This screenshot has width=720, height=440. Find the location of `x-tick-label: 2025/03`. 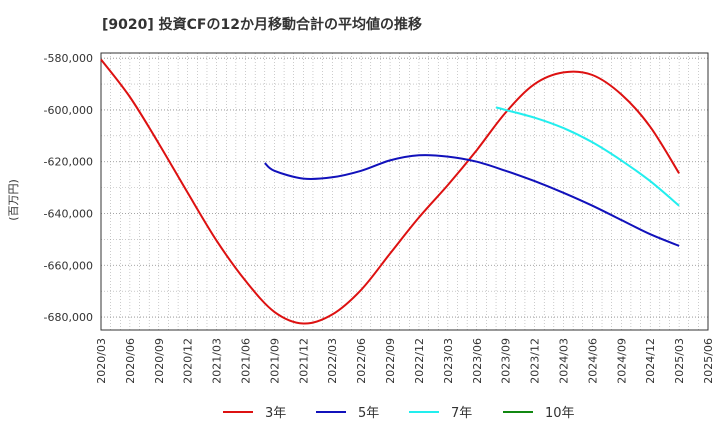

x-tick-label: 2025/03 is located at coordinates (679, 361).